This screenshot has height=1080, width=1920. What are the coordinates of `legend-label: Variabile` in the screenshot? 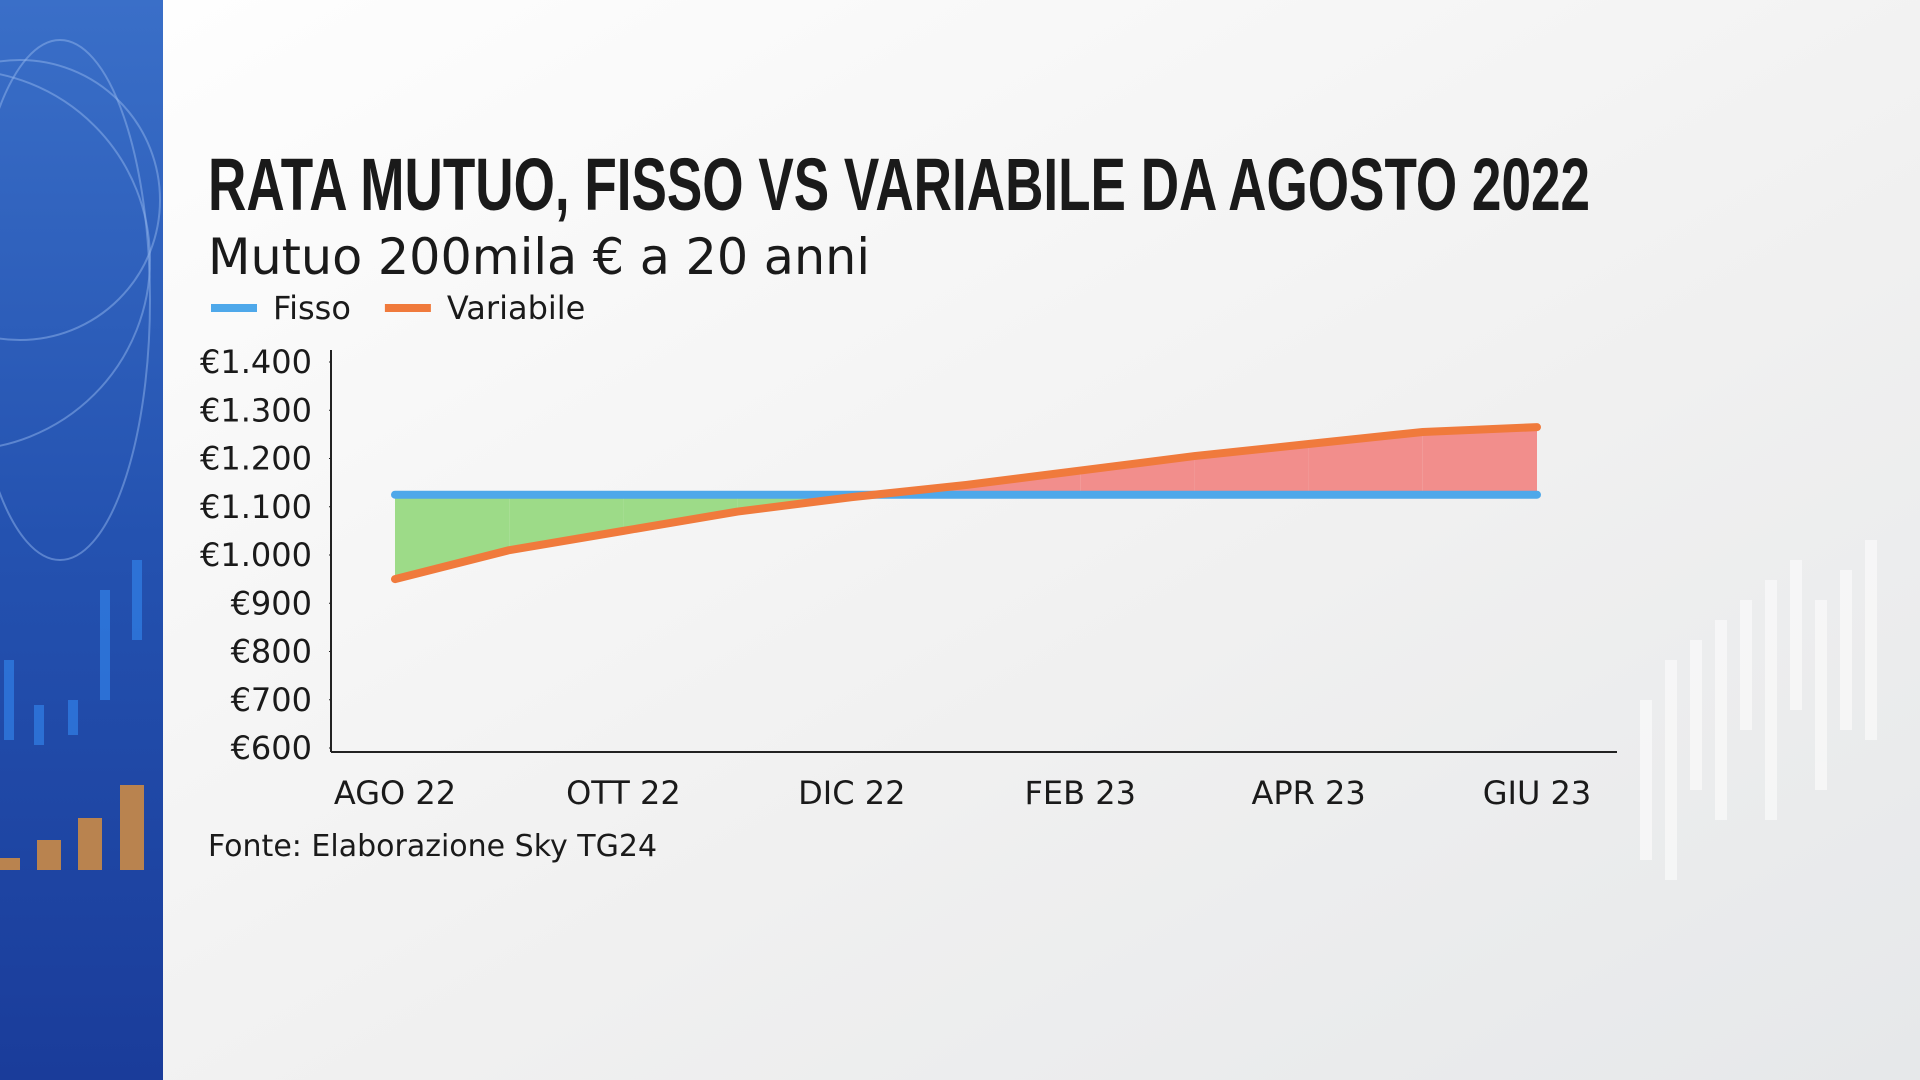 It's located at (516, 308).